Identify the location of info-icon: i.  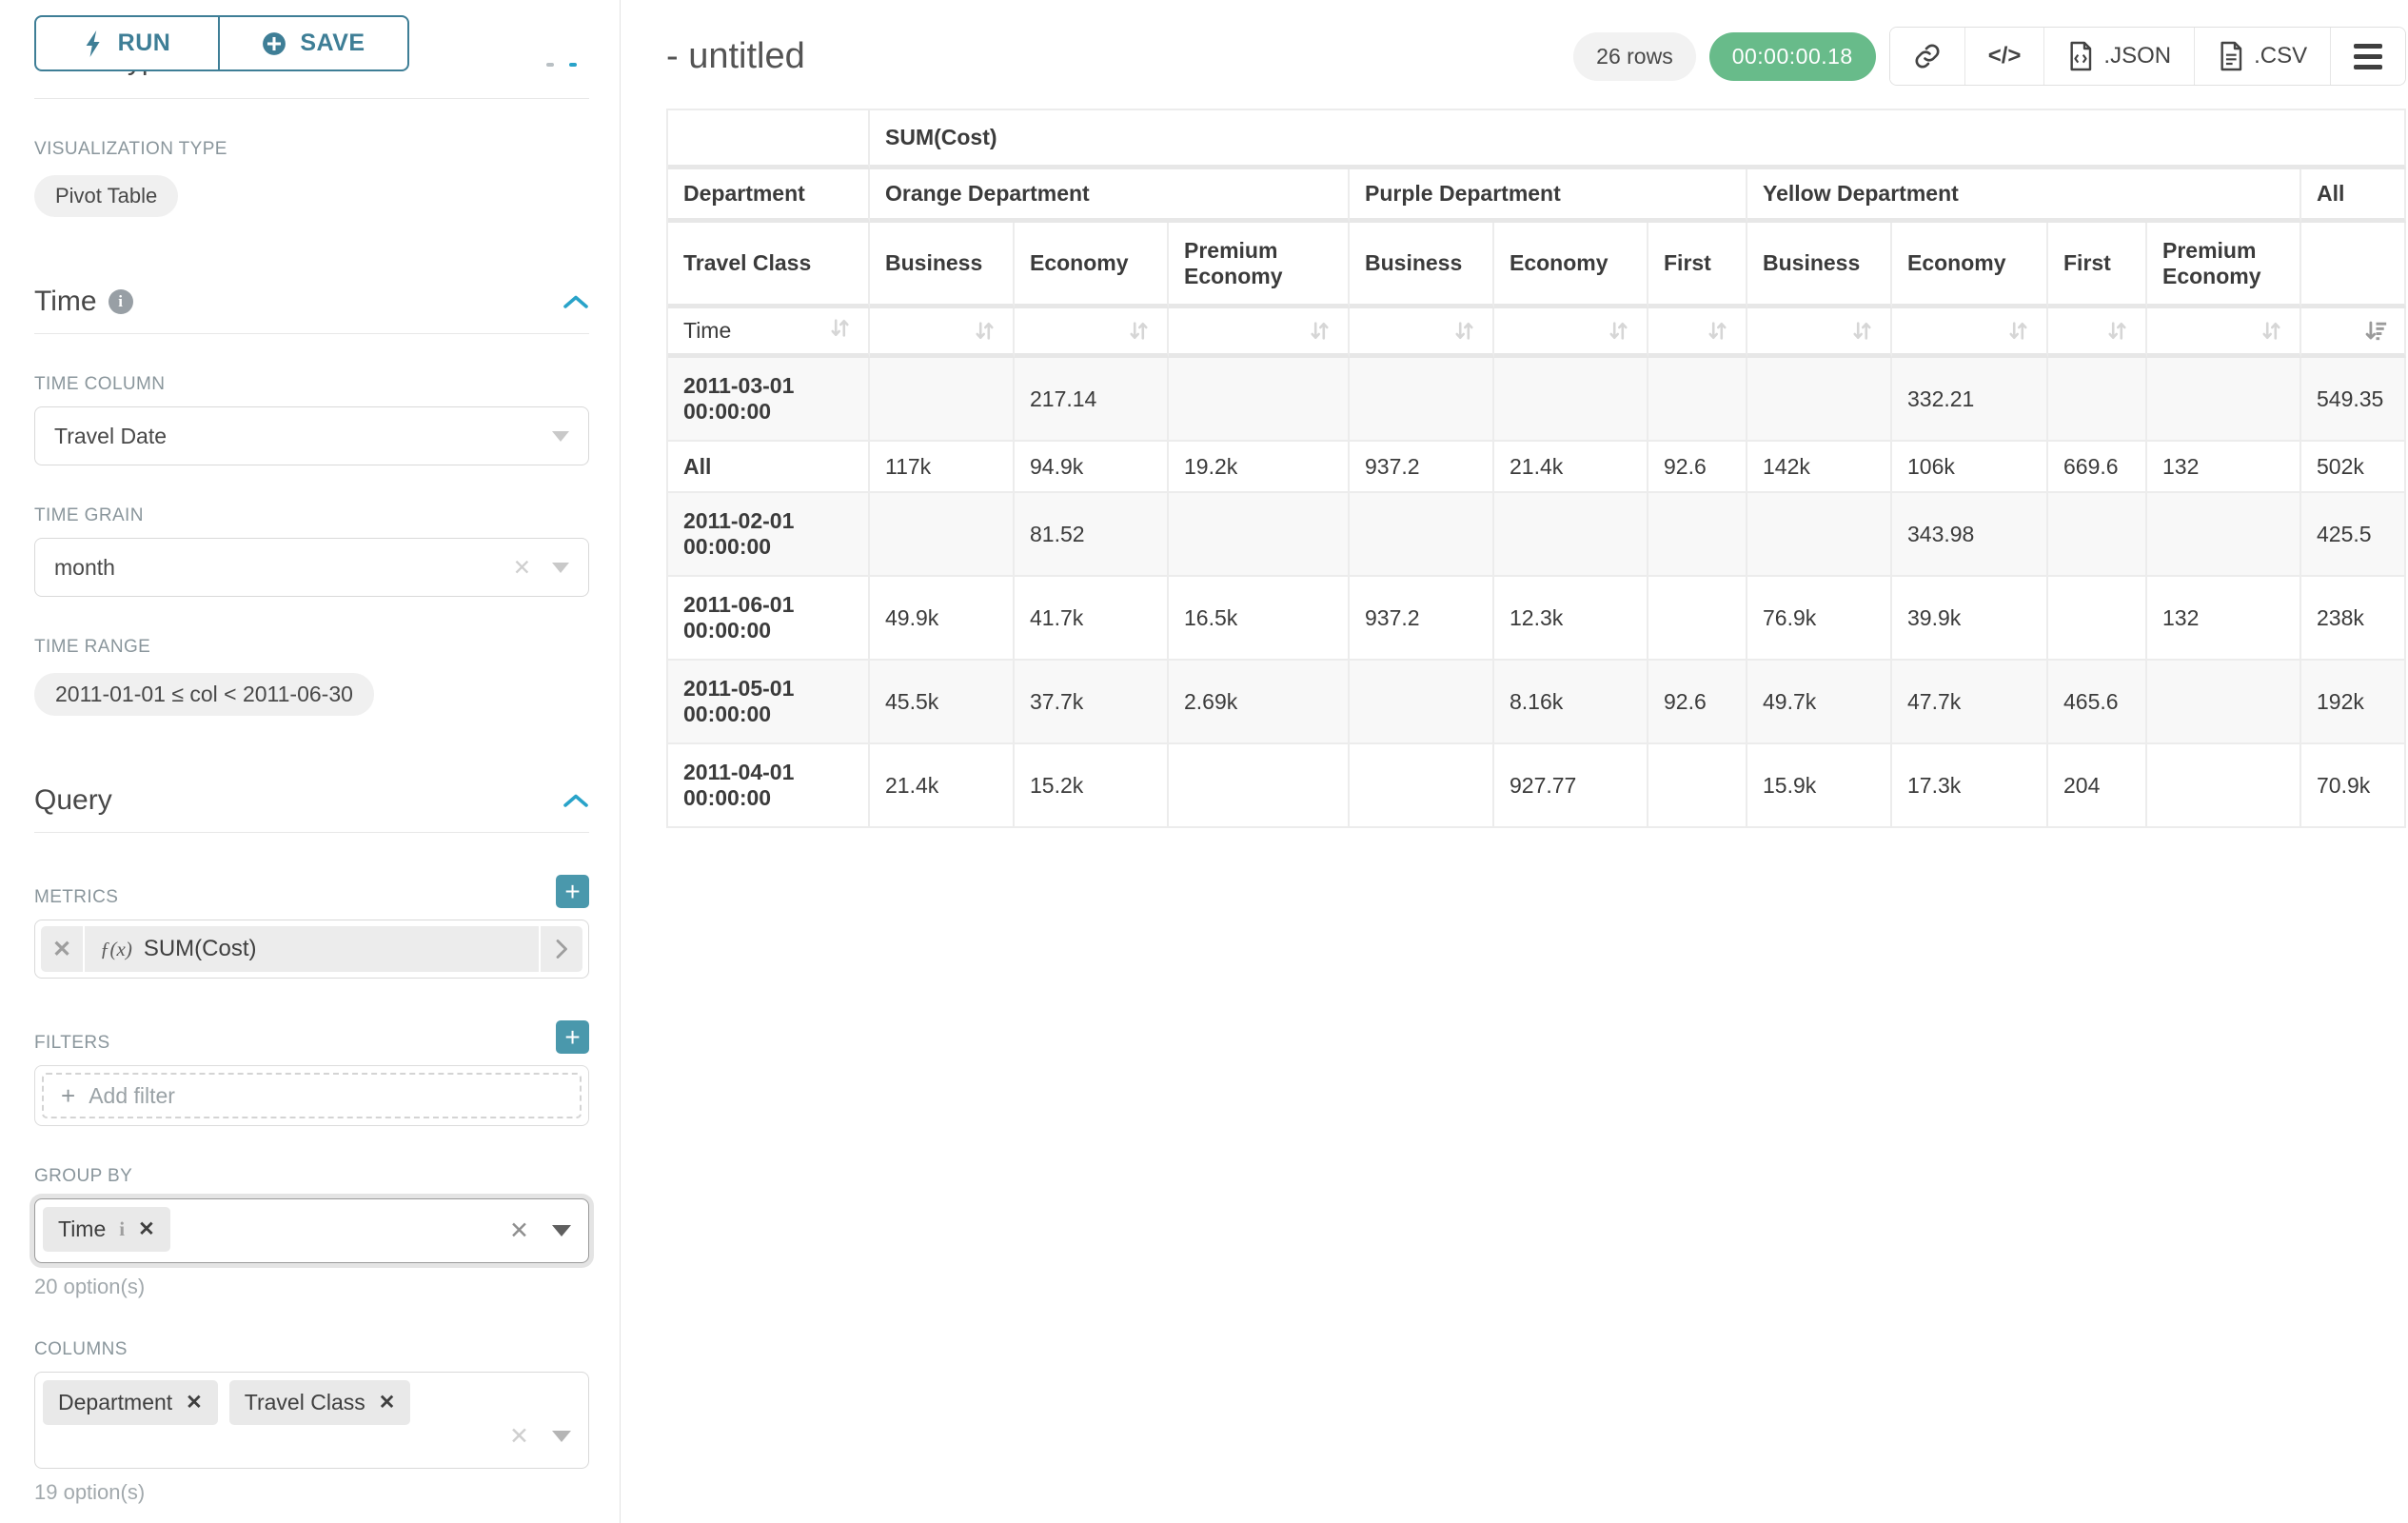
(122, 1229).